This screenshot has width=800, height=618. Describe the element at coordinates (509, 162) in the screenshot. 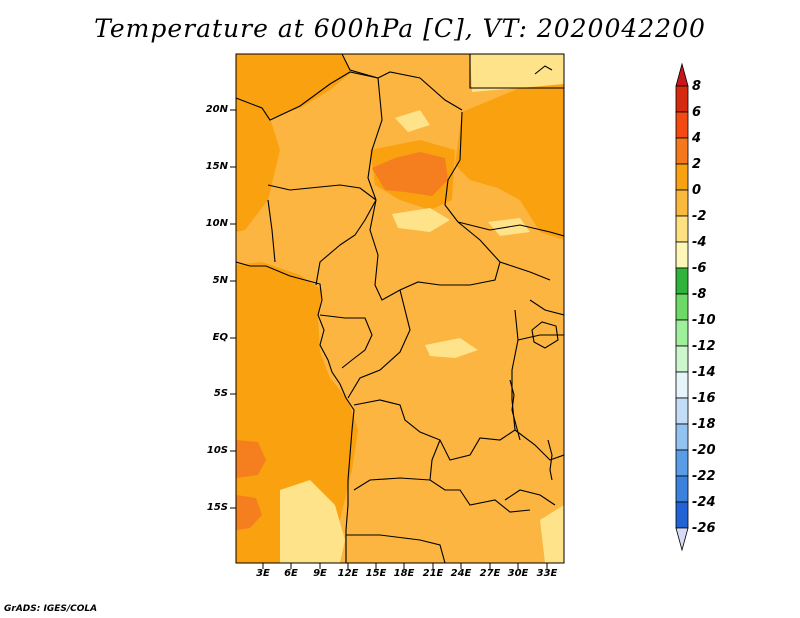

I see `ne-orange-region` at that location.